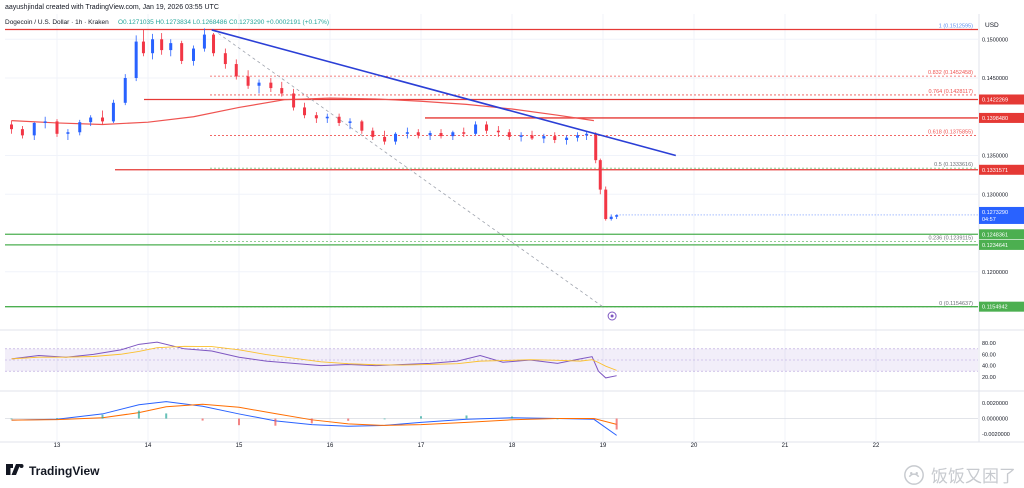  I want to click on macd-tick-label: 0.0020000, so click(995, 404).